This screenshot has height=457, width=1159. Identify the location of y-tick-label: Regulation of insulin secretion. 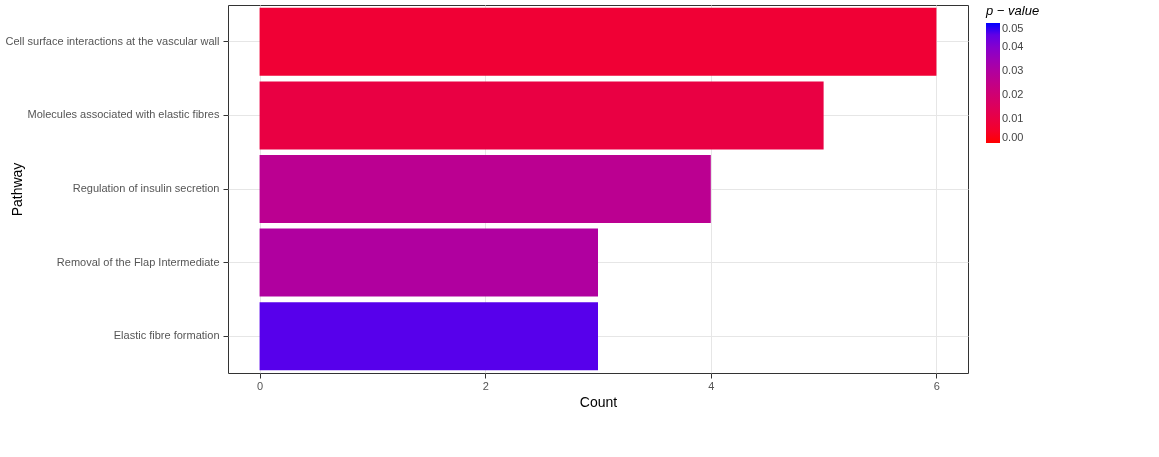
(146, 188).